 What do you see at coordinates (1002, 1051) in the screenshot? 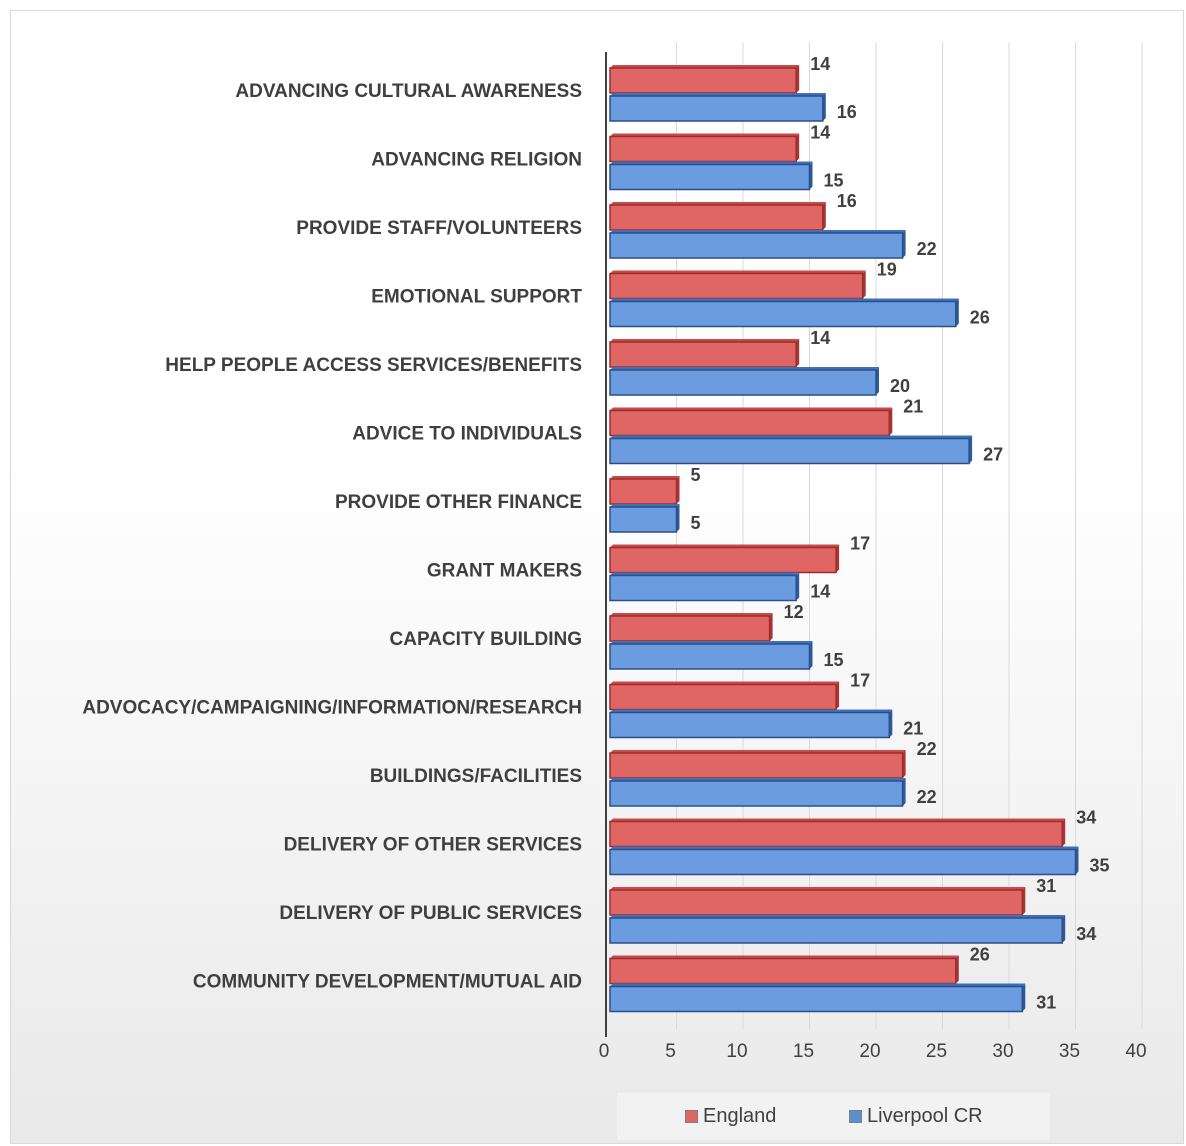
I see `x-tick-label: 30` at bounding box center [1002, 1051].